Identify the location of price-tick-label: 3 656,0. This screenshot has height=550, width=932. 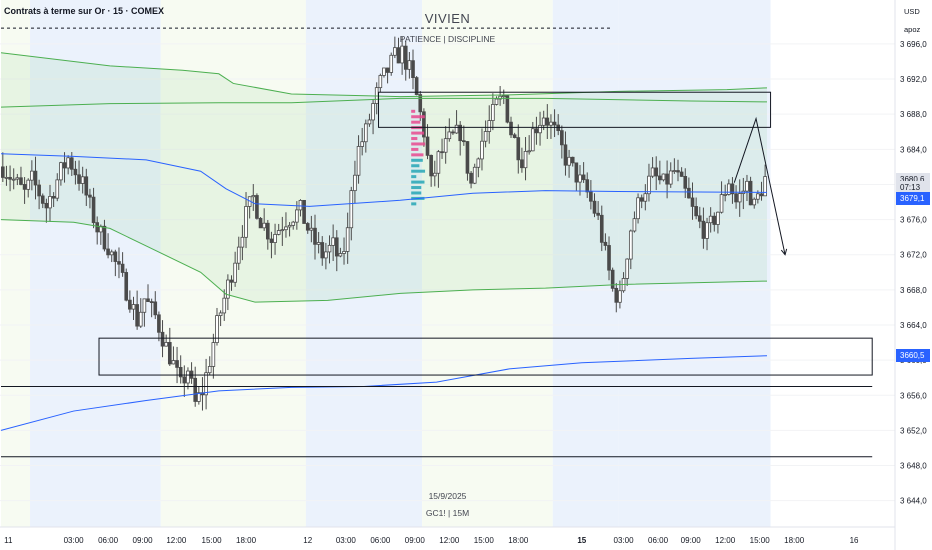
(913, 395).